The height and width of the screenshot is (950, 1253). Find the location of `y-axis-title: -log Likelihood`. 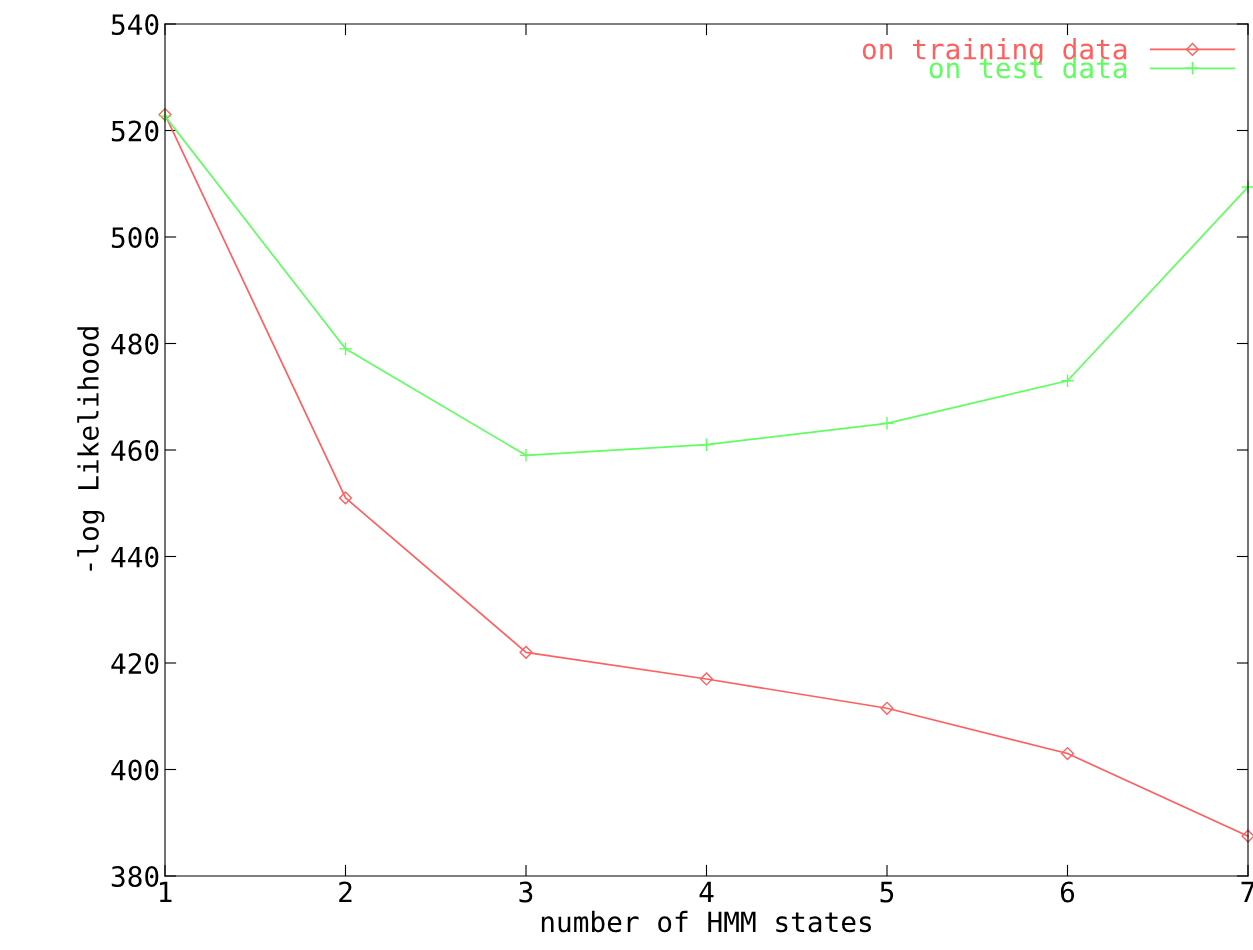

y-axis-title: -log Likelihood is located at coordinates (91, 449).